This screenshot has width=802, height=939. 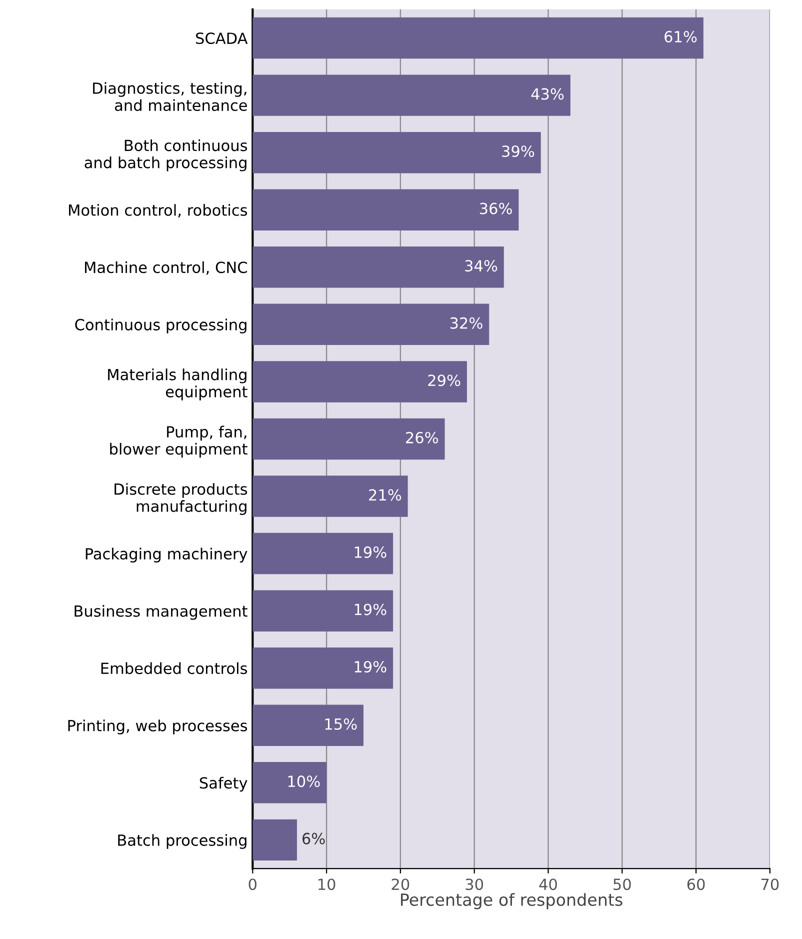 What do you see at coordinates (166, 268) in the screenshot?
I see `y-tick-label: Machine control, CNC` at bounding box center [166, 268].